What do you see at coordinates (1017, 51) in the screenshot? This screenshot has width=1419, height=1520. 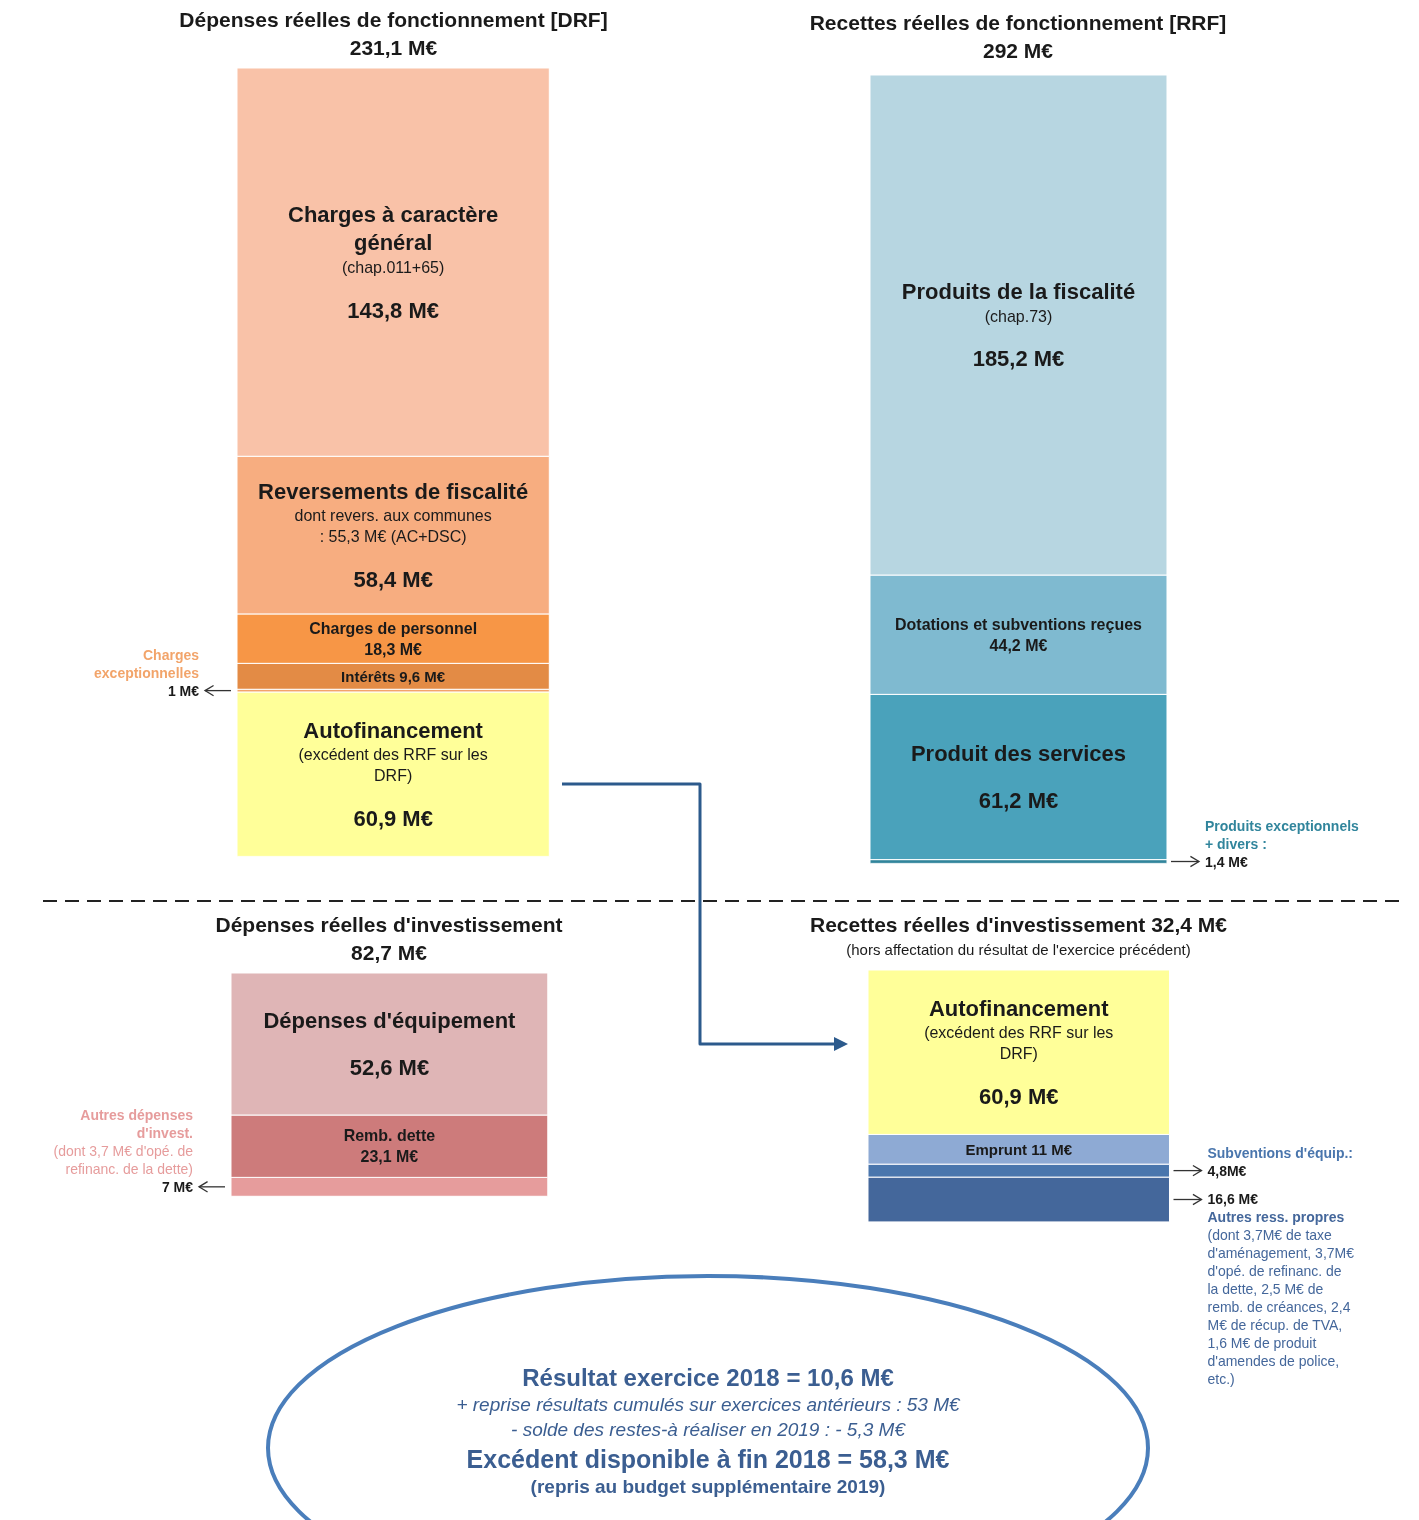 I see `chart-subtitle: 292 M€` at bounding box center [1017, 51].